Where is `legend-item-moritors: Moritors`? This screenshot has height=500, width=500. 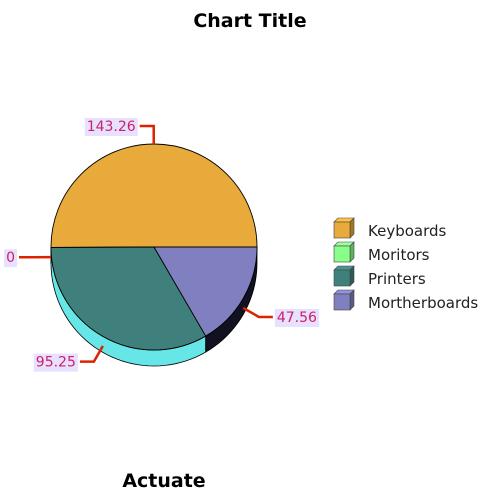
legend-item-moritors: Moritors is located at coordinates (381, 252).